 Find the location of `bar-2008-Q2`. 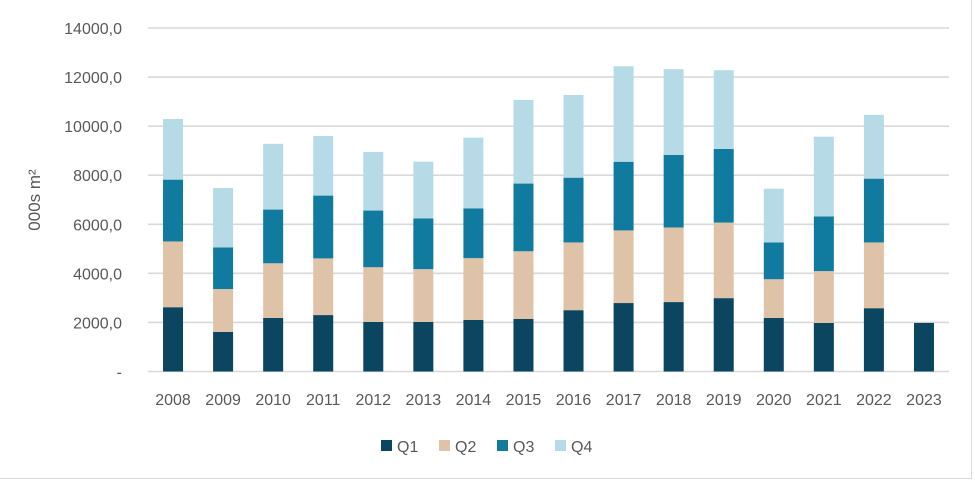

bar-2008-Q2 is located at coordinates (173, 274).